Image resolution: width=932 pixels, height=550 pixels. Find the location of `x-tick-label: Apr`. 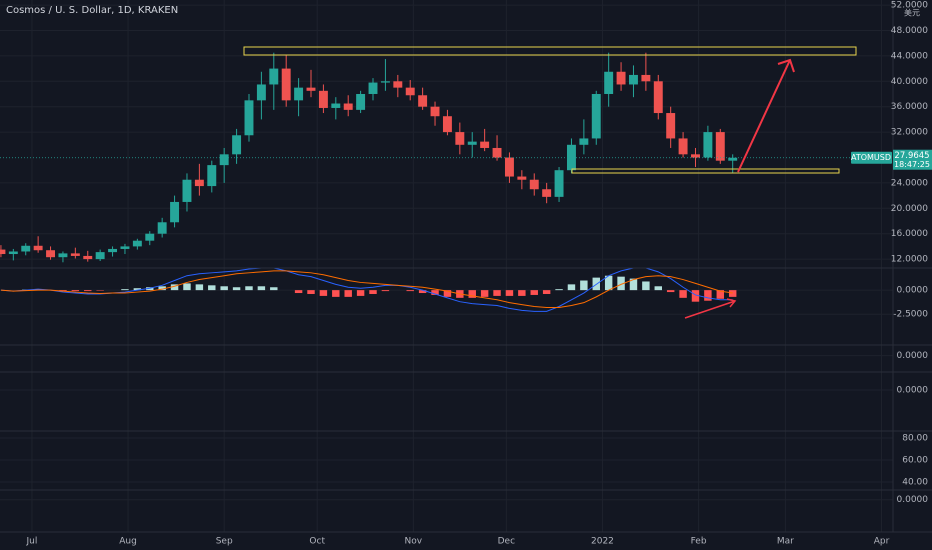

x-tick-label: Apr is located at coordinates (882, 542).